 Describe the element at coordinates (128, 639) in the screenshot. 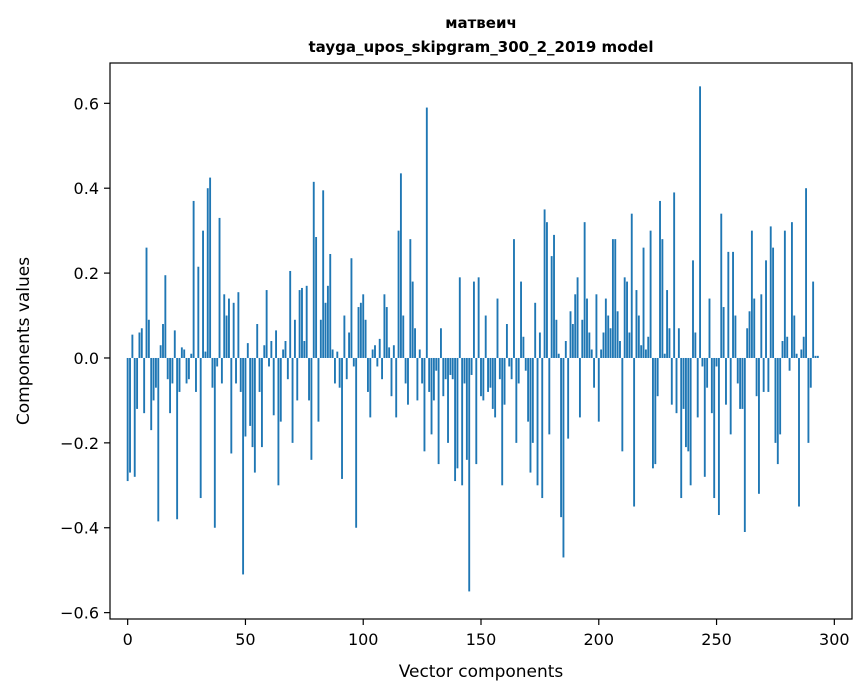

I see `x-tick-label: 0` at that location.